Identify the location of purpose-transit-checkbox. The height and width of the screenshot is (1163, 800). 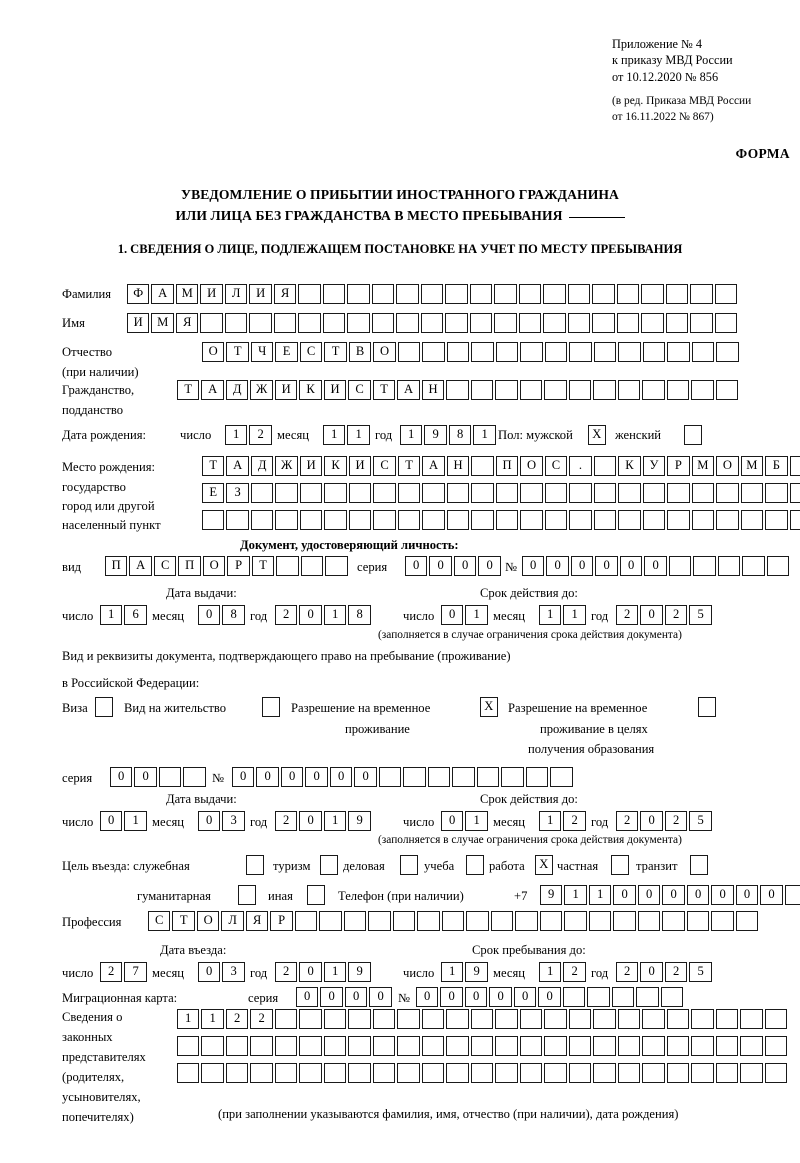
(699, 865).